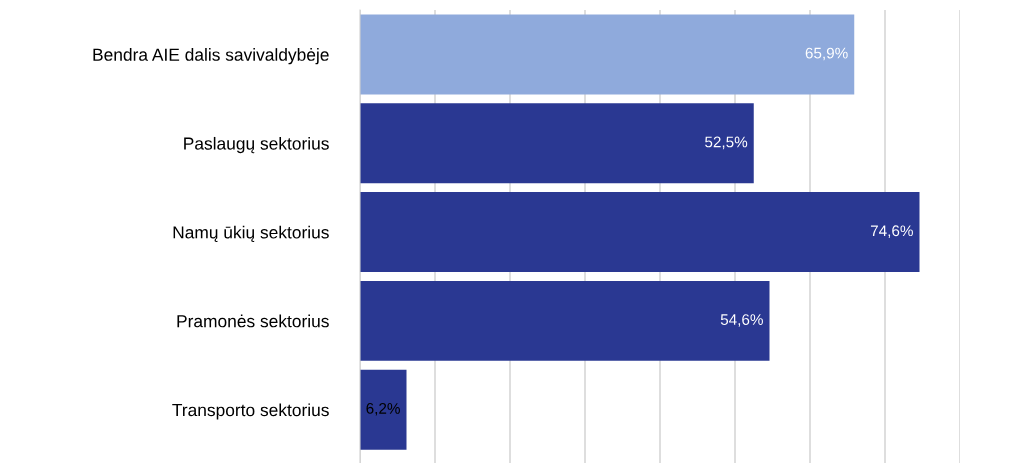  I want to click on y-tick-label: Paslaugų sektorius, so click(256, 145).